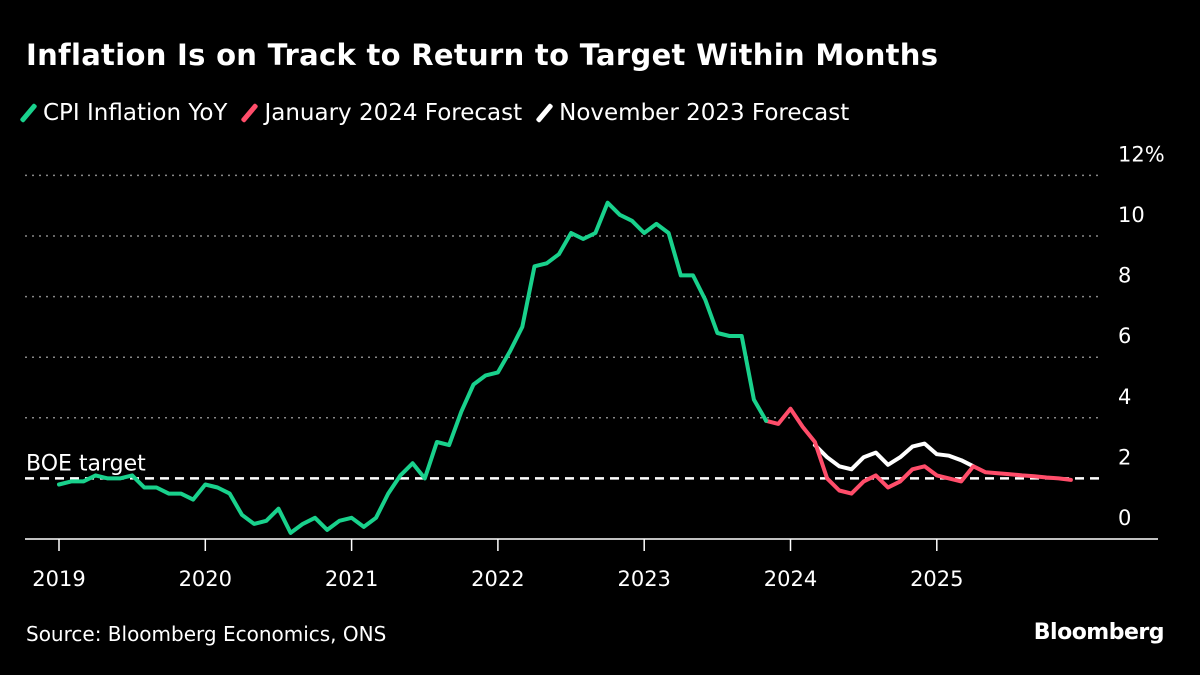 This screenshot has height=675, width=1200. What do you see at coordinates (790, 579) in the screenshot?
I see `x-tick-label: 2024` at bounding box center [790, 579].